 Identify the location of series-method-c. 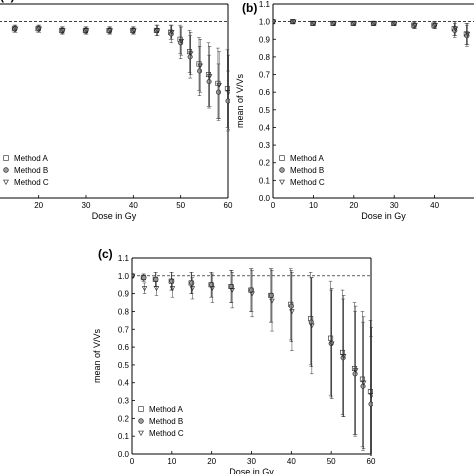
(372, 32).